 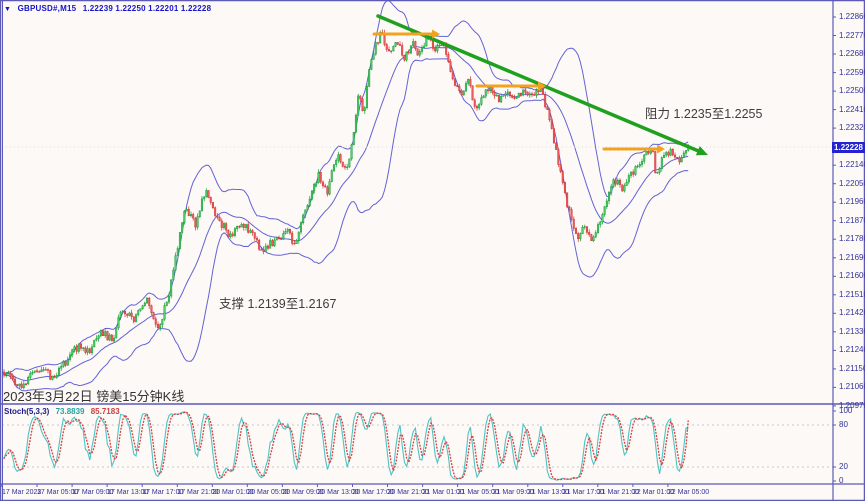 What do you see at coordinates (852, 313) in the screenshot?
I see `price-axis-label: 1.21420` at bounding box center [852, 313].